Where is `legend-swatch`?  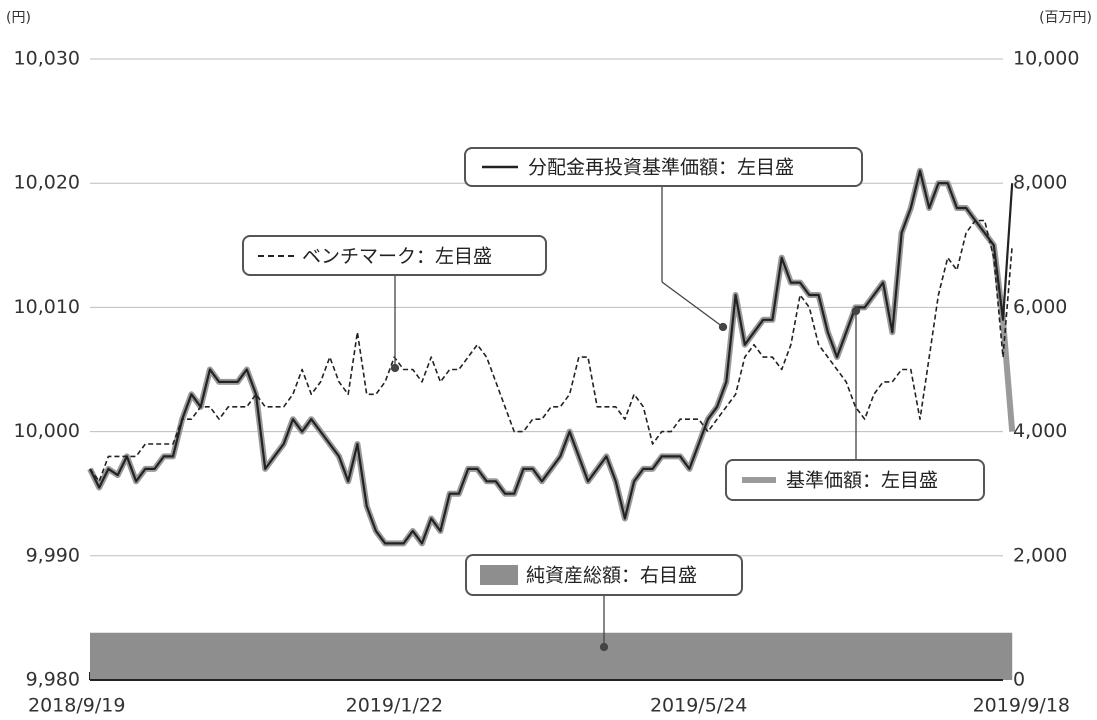
legend-swatch is located at coordinates (499, 575).